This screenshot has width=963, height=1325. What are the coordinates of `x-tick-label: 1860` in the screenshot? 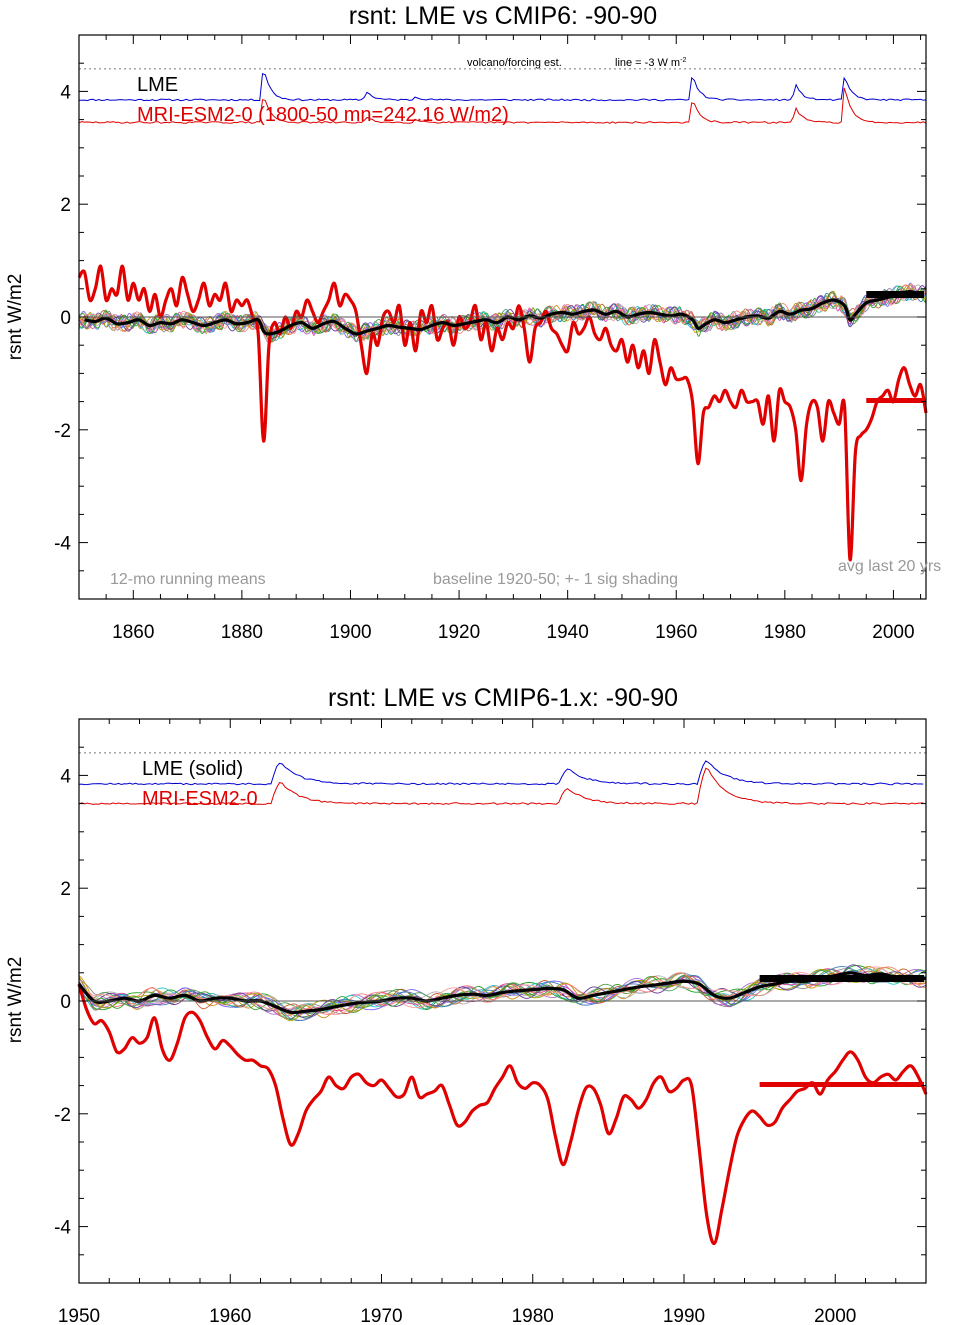 It's located at (133, 632).